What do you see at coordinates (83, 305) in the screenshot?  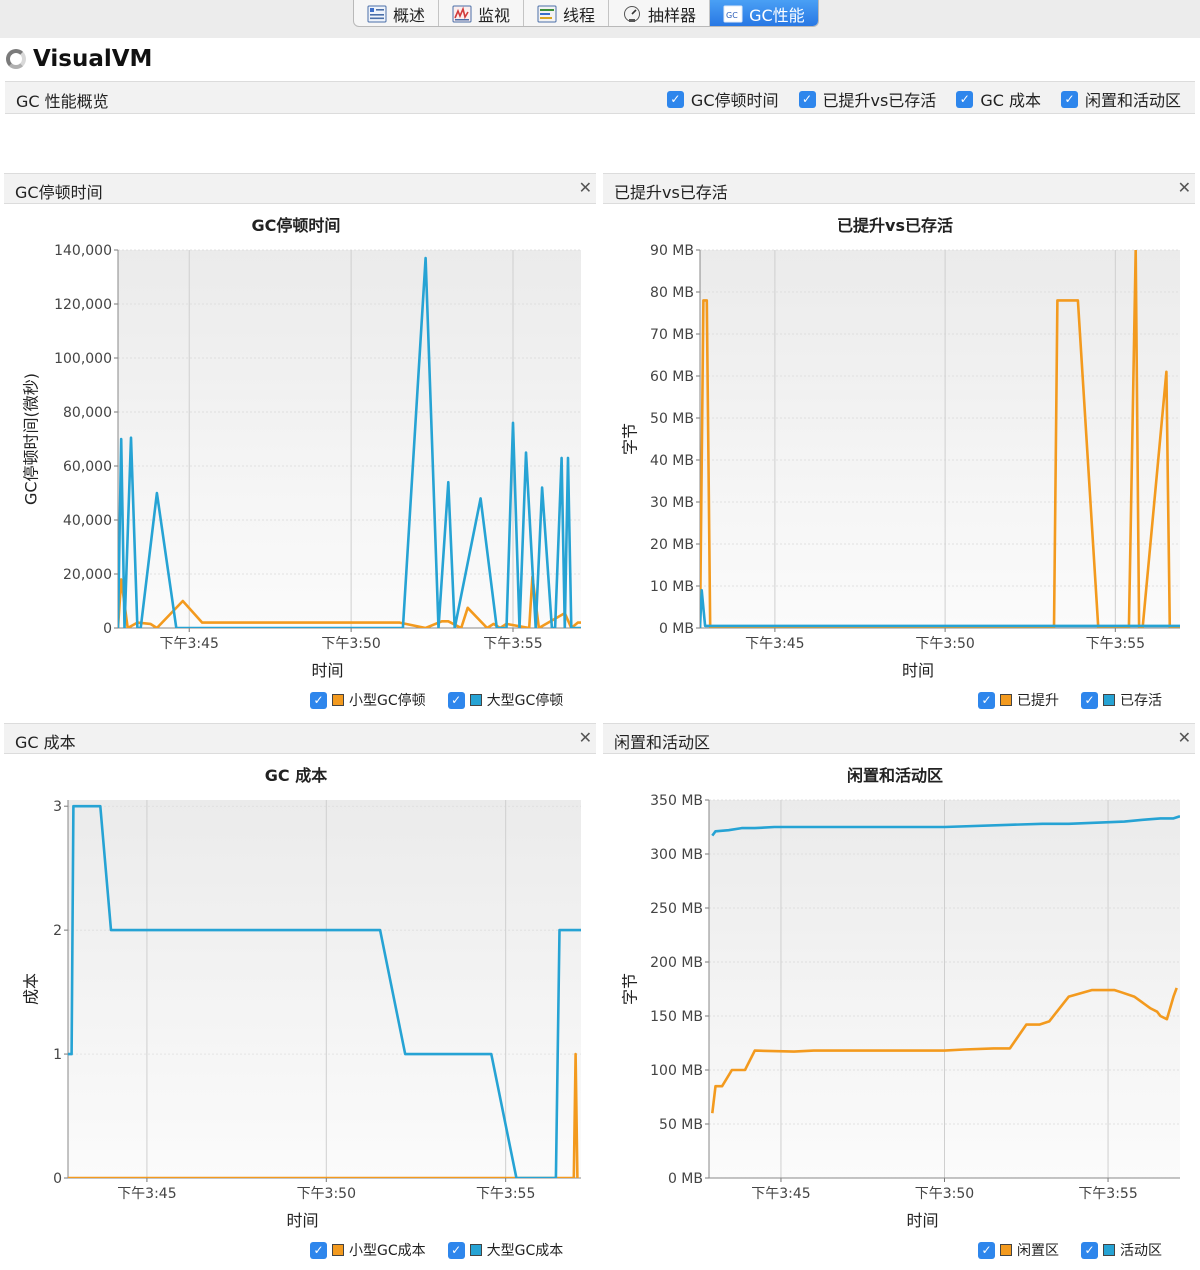 I see `y-tick-label: 120,000` at bounding box center [83, 305].